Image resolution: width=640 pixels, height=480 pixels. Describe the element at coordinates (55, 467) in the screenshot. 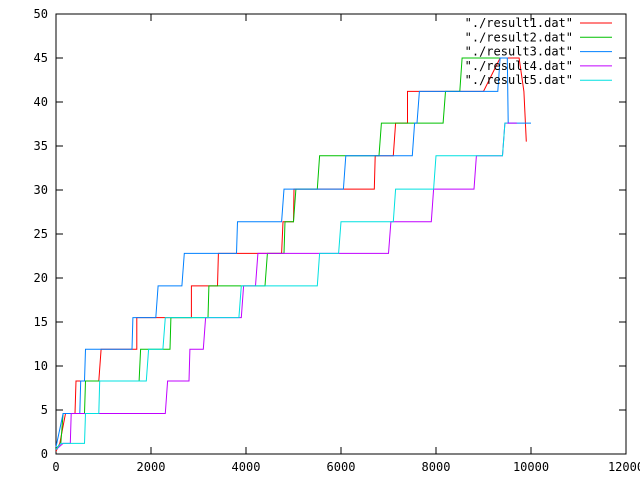

I see `x-tick-label-0: 0` at that location.